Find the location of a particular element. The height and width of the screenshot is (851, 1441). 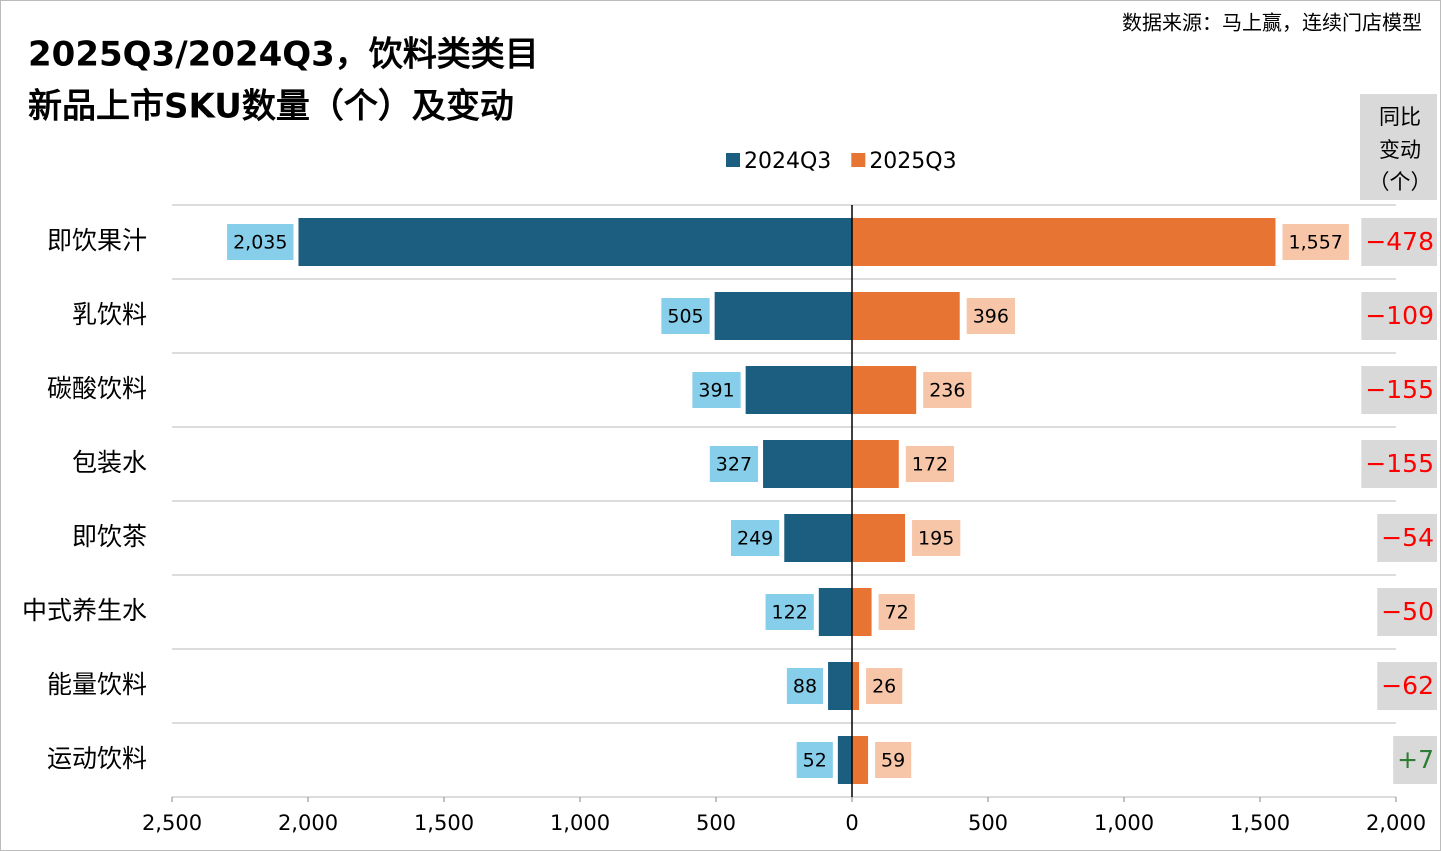

change-header-box is located at coordinates (1398, 147).